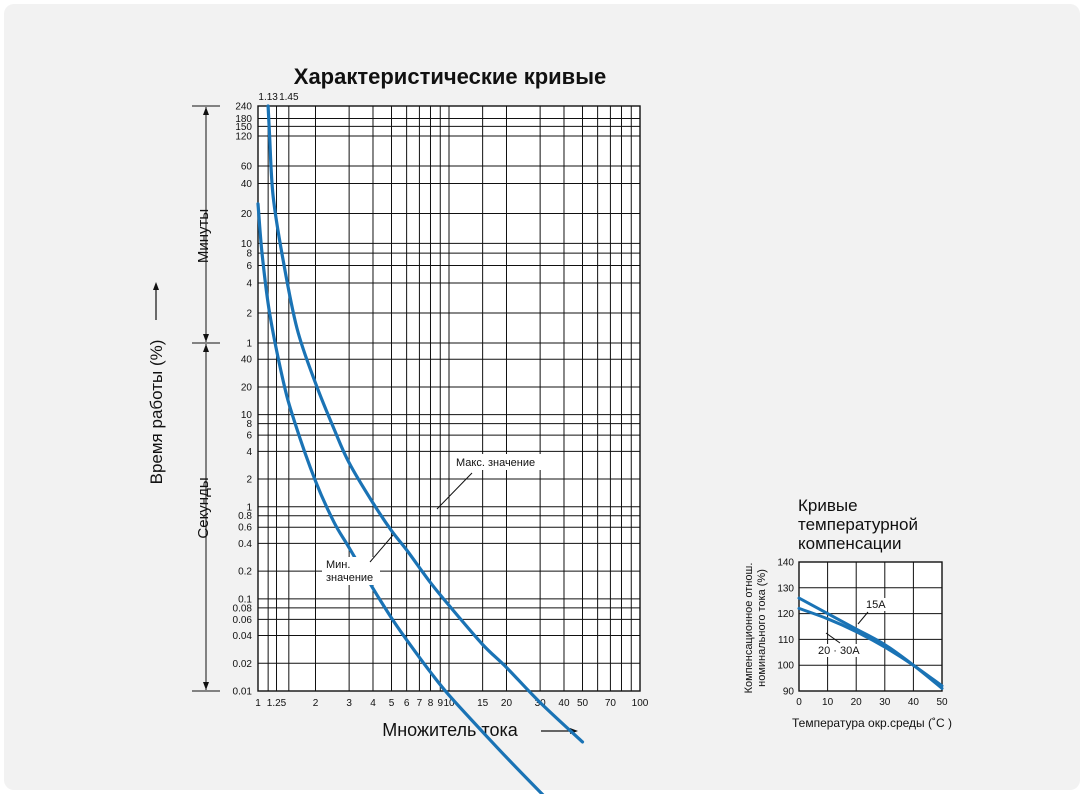 The image size is (1084, 794). Describe the element at coordinates (857, 702) in the screenshot. I see `inset-x-tick-label: 20` at that location.